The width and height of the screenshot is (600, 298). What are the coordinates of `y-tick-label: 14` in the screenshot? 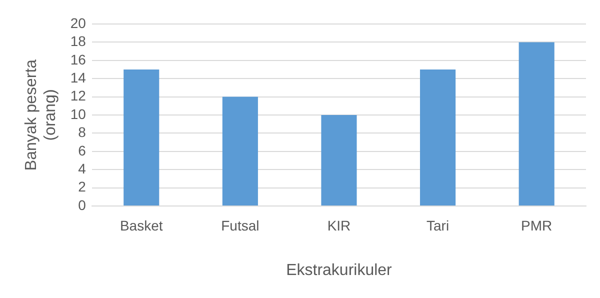 It's located at (78, 77).